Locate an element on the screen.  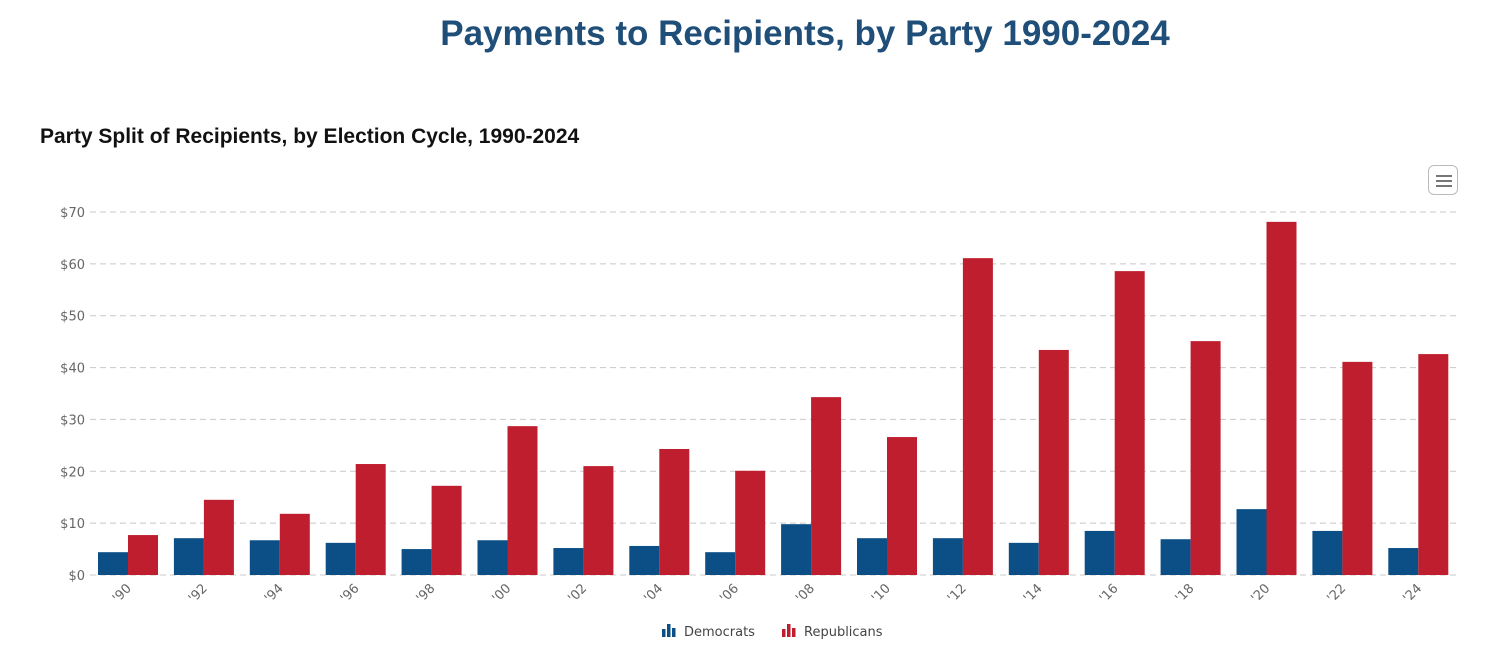
x-tick-label: '94 is located at coordinates (274, 593).